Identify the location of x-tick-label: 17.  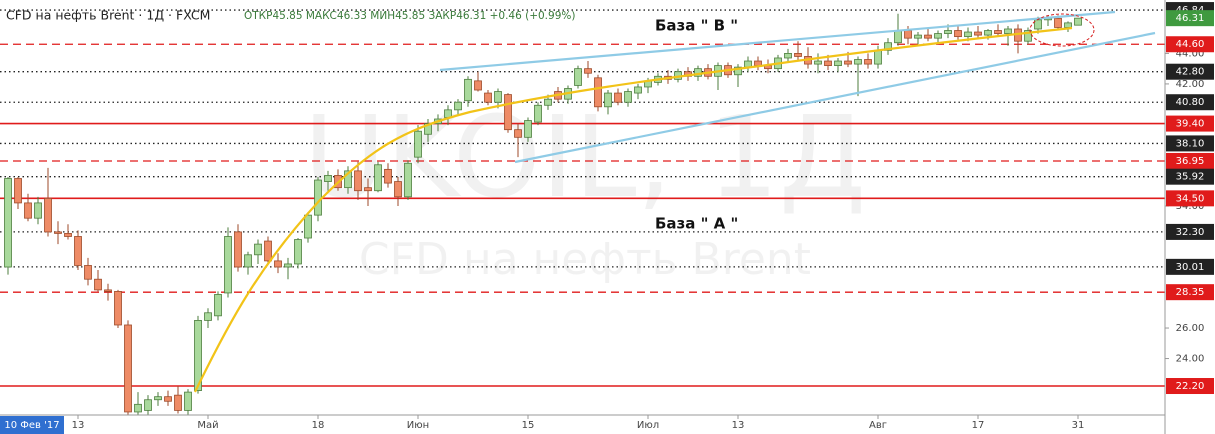
(978, 425).